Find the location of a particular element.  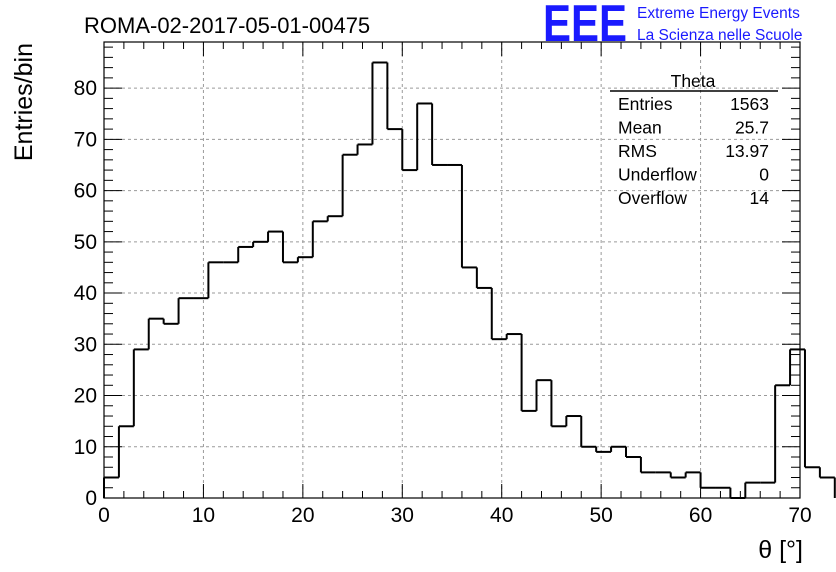

stats-row-label: RMS is located at coordinates (637, 151).